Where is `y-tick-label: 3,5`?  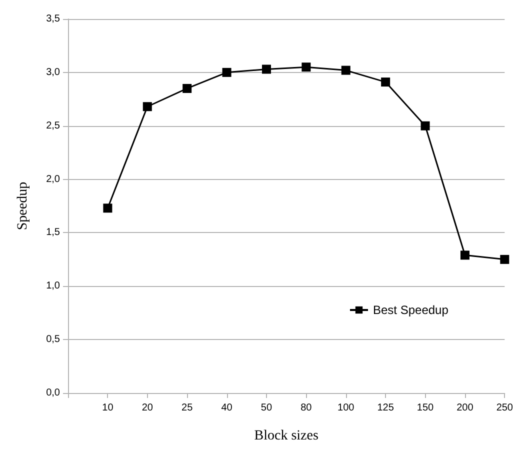 y-tick-label: 3,5 is located at coordinates (53, 19).